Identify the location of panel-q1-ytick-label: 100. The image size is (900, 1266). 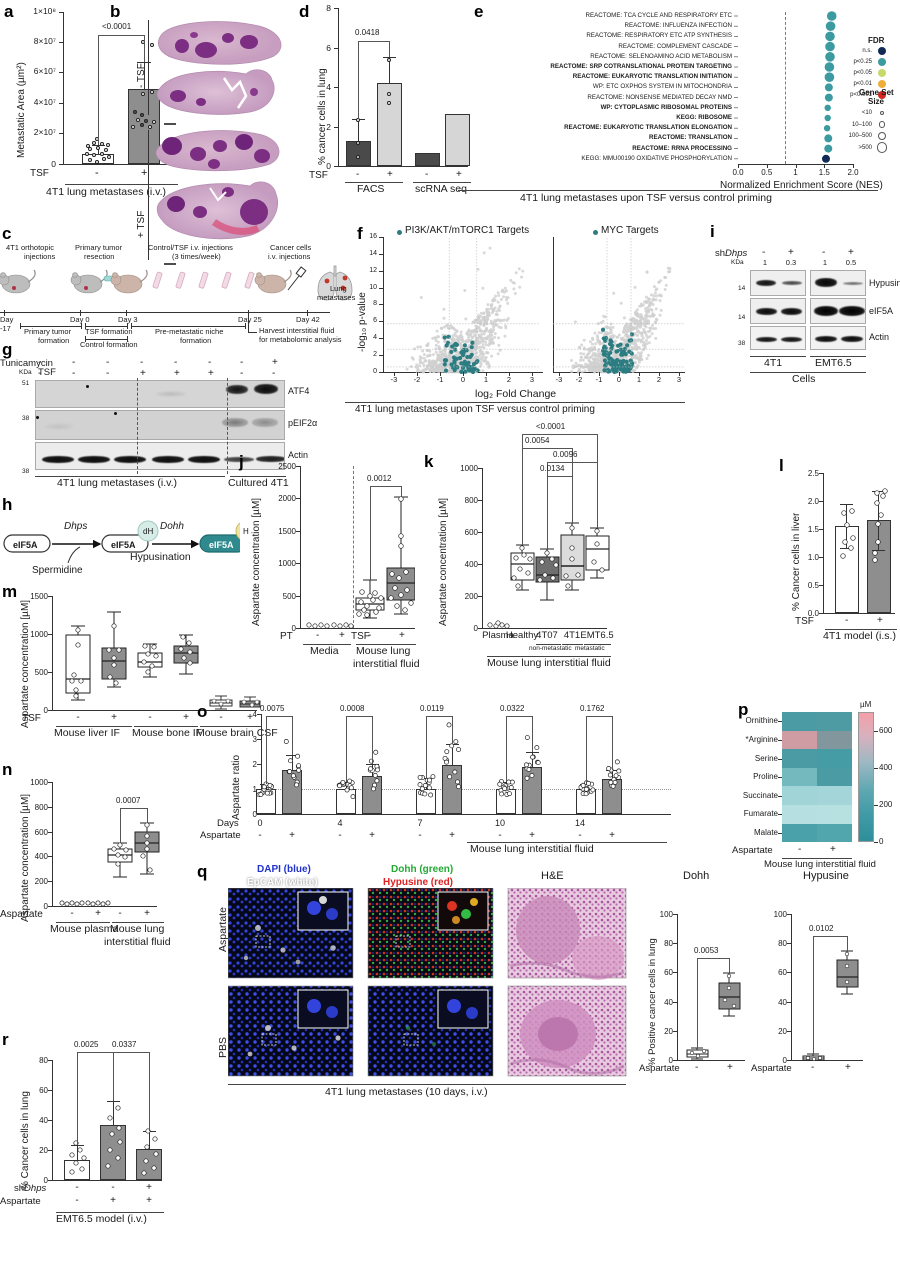
(666, 914).